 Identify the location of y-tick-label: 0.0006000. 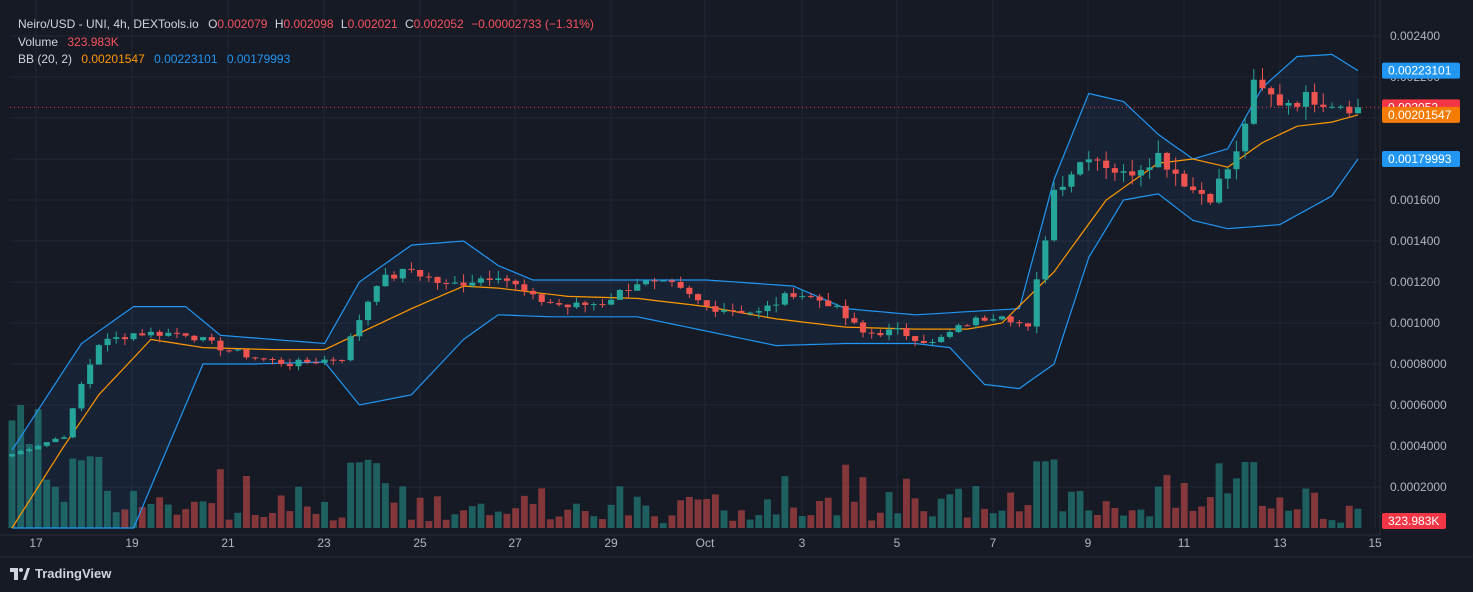
(1418, 405).